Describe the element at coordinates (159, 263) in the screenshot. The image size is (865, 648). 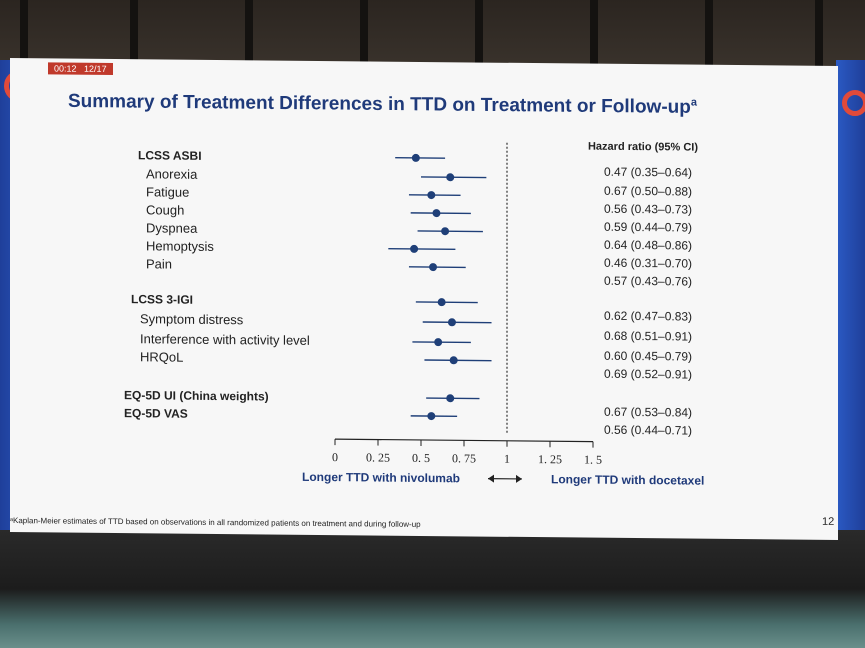
I see `row-label: Pain` at that location.